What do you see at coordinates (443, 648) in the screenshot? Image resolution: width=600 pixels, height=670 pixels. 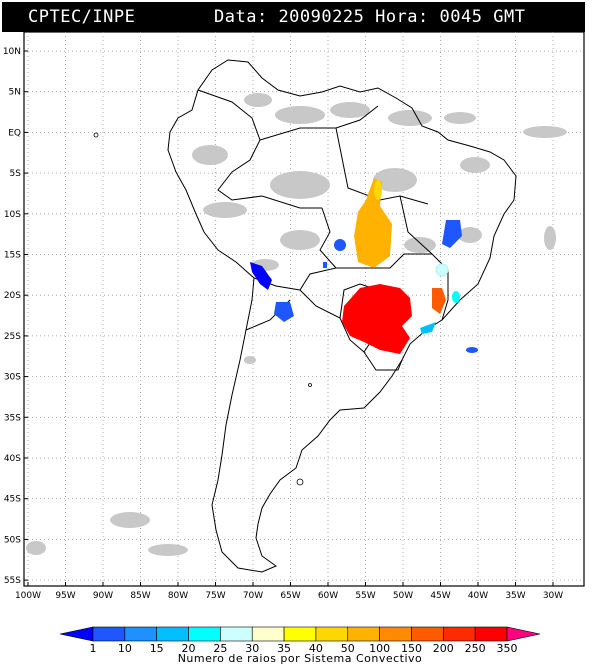 I see `colorbar-label: 200` at bounding box center [443, 648].